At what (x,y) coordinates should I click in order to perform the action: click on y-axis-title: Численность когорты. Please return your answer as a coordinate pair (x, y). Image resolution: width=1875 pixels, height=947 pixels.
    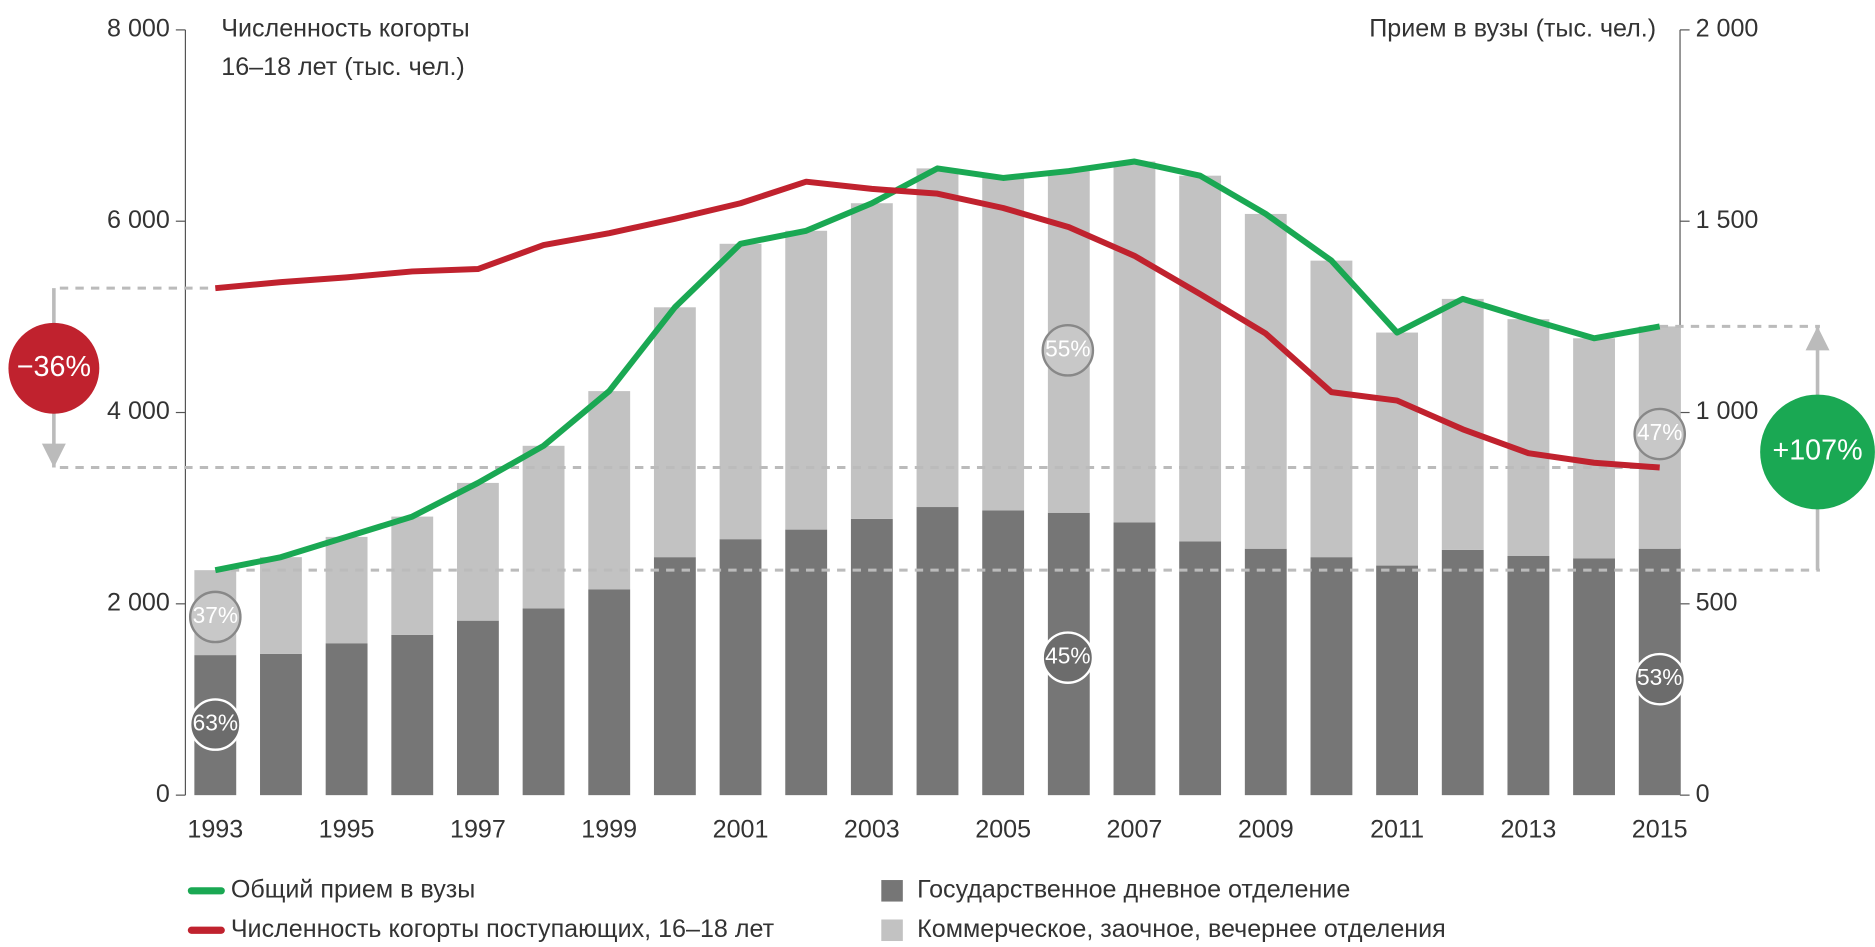
    Looking at the image, I should click on (345, 29).